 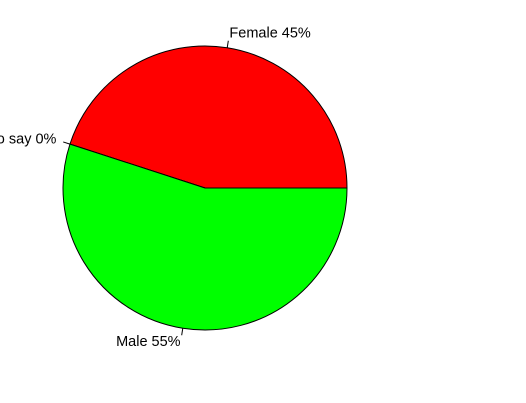 What do you see at coordinates (270, 34) in the screenshot?
I see `slice-label-female: Female 45%` at bounding box center [270, 34].